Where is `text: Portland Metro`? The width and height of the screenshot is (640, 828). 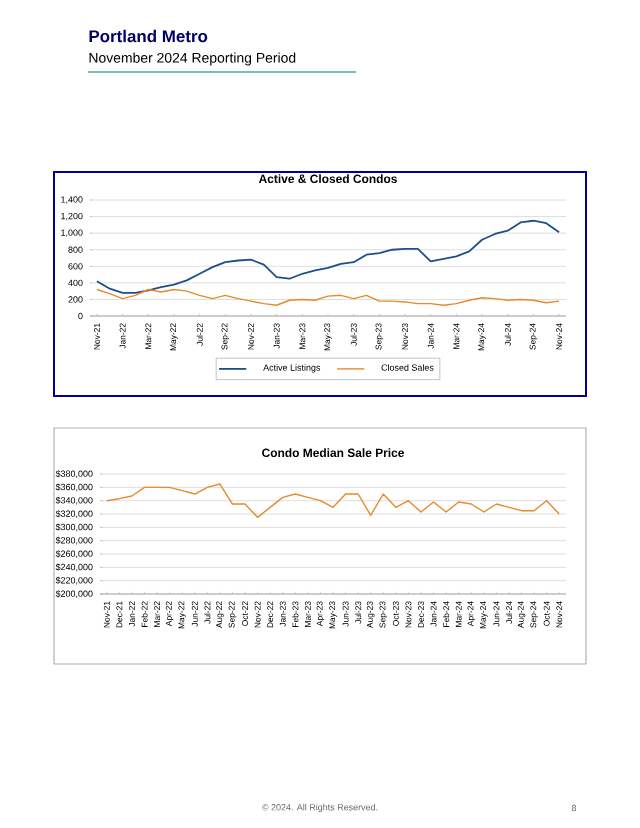
text: Portland Metro is located at coordinates (148, 36).